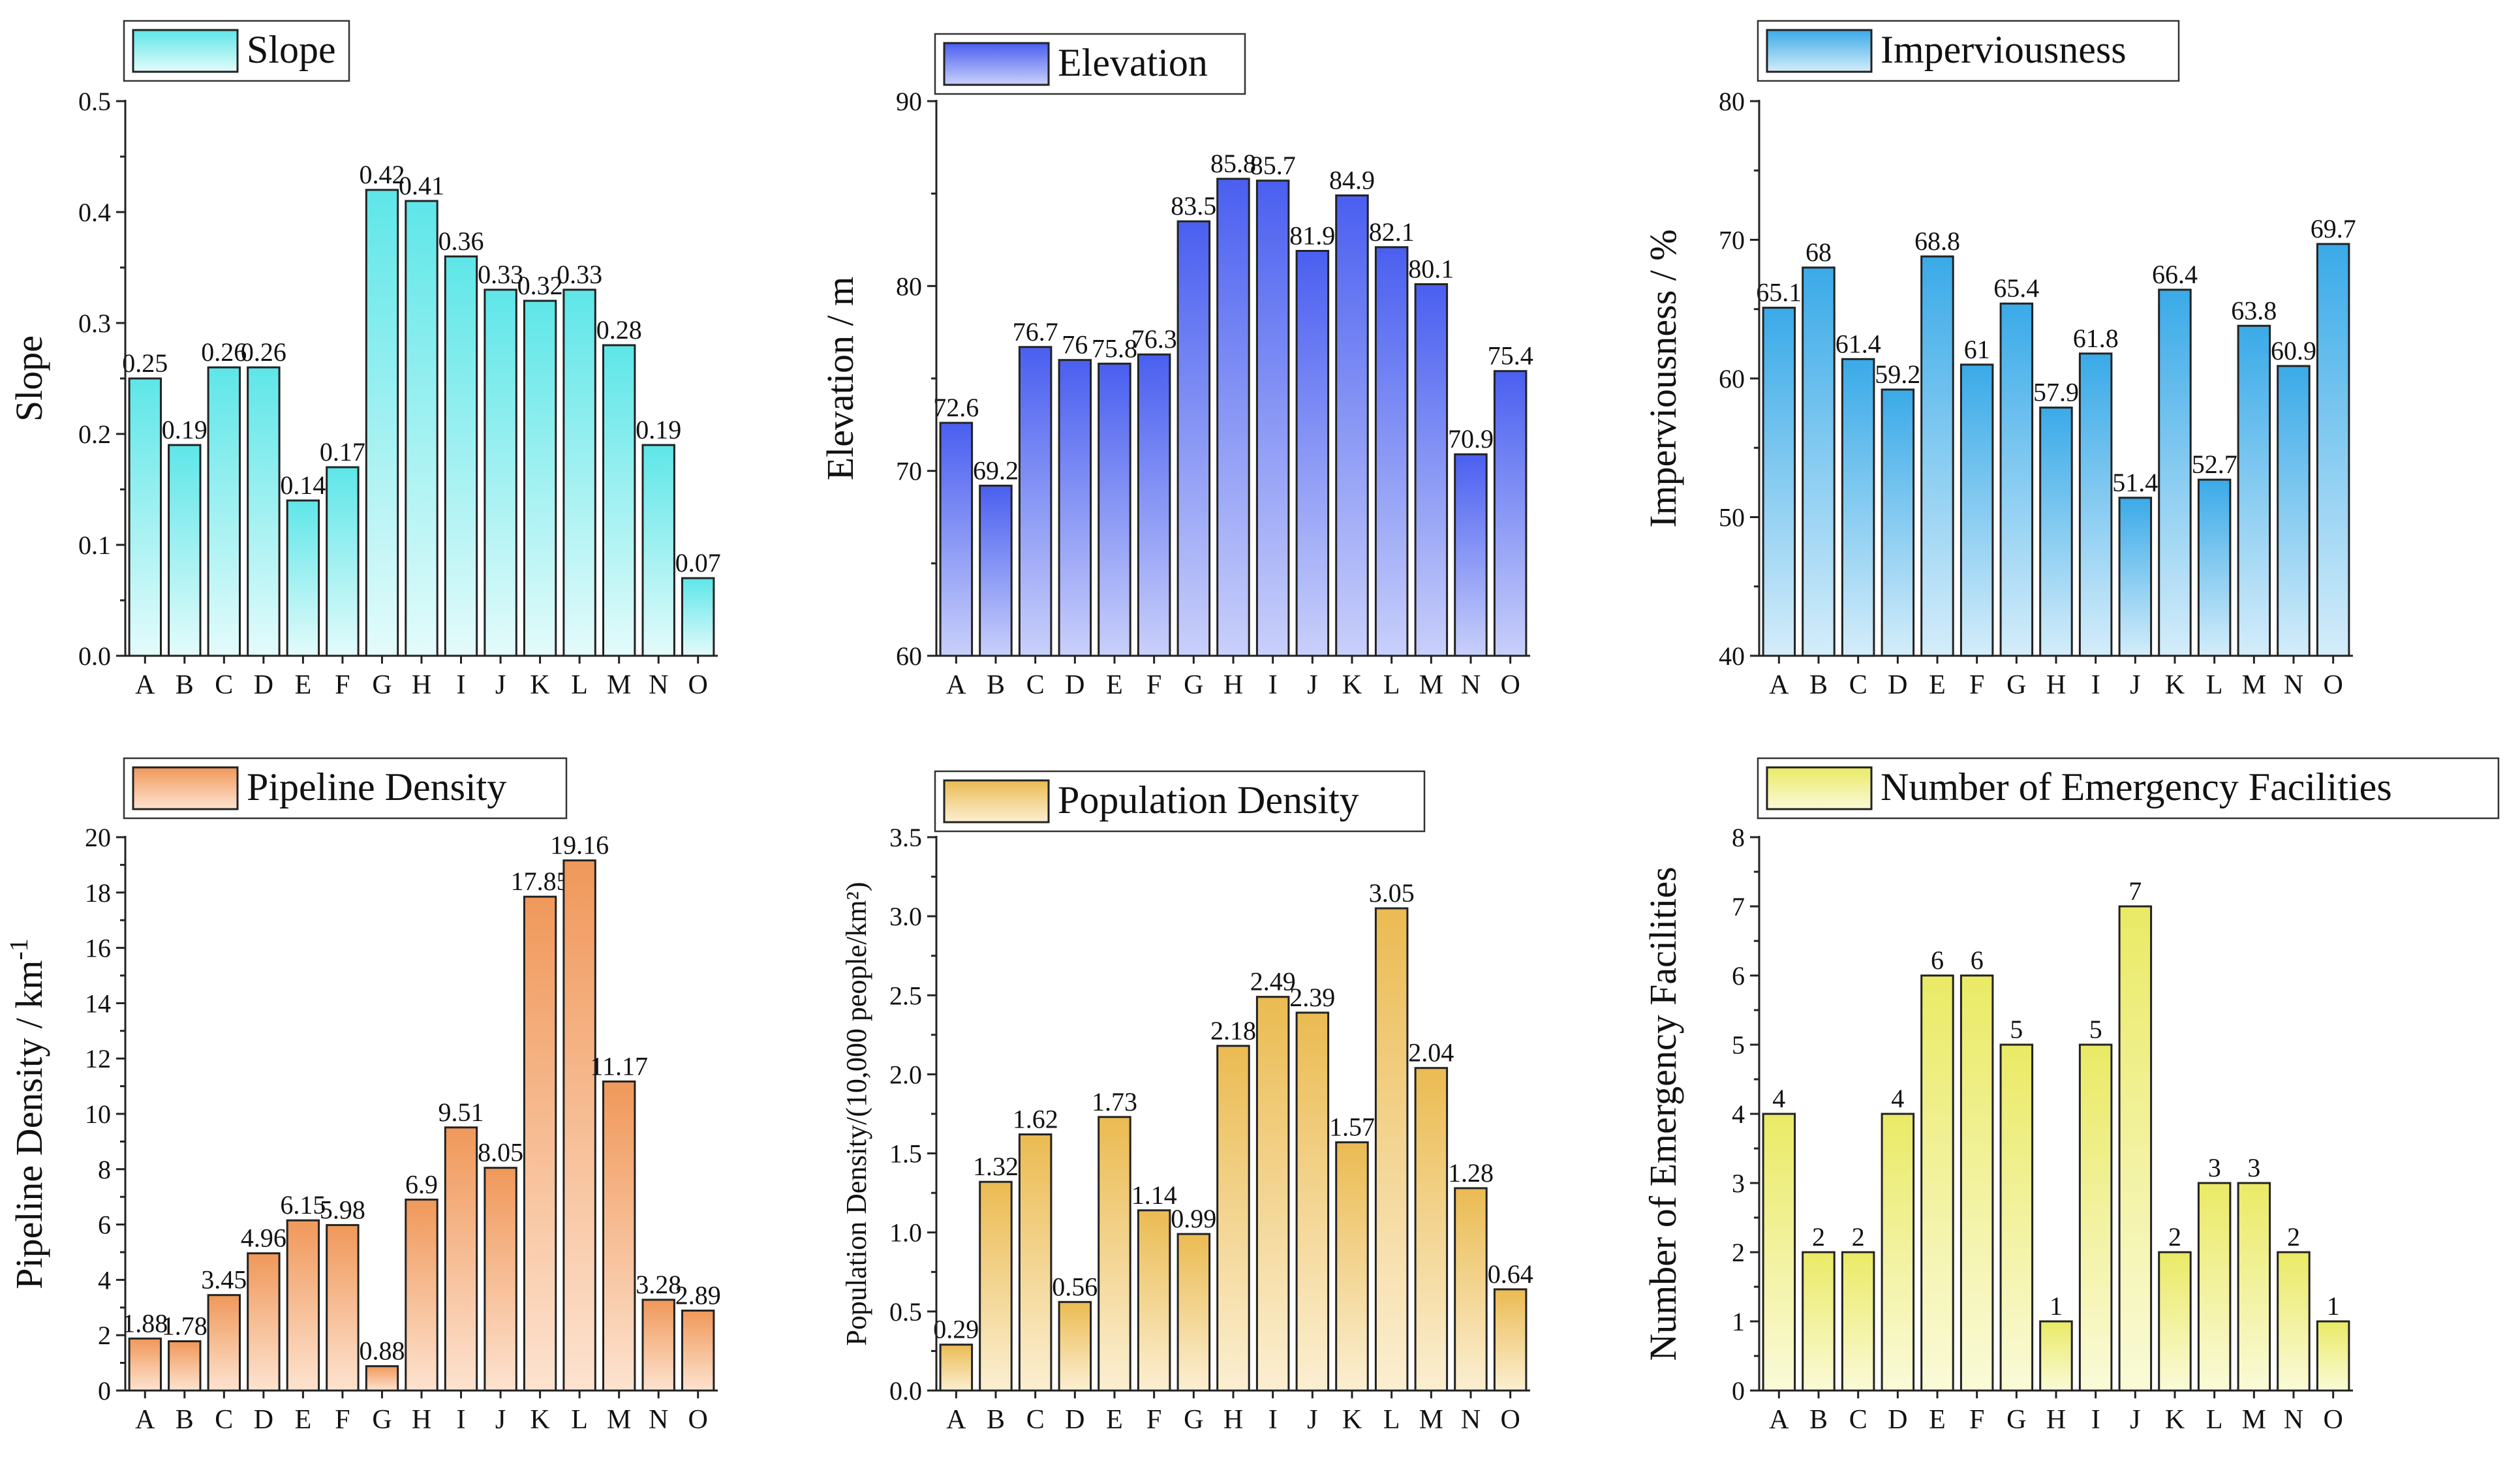 Image resolution: width=2520 pixels, height=1461 pixels. What do you see at coordinates (98, 1058) in the screenshot?
I see `y-tick-label: 12` at bounding box center [98, 1058].